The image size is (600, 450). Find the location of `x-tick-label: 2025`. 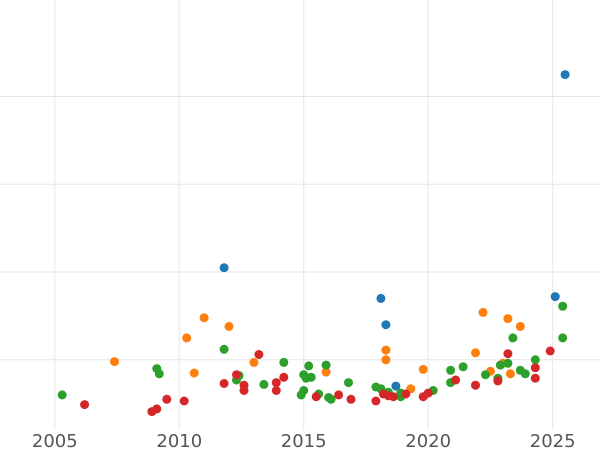

x-tick-label: 2025 is located at coordinates (553, 440).